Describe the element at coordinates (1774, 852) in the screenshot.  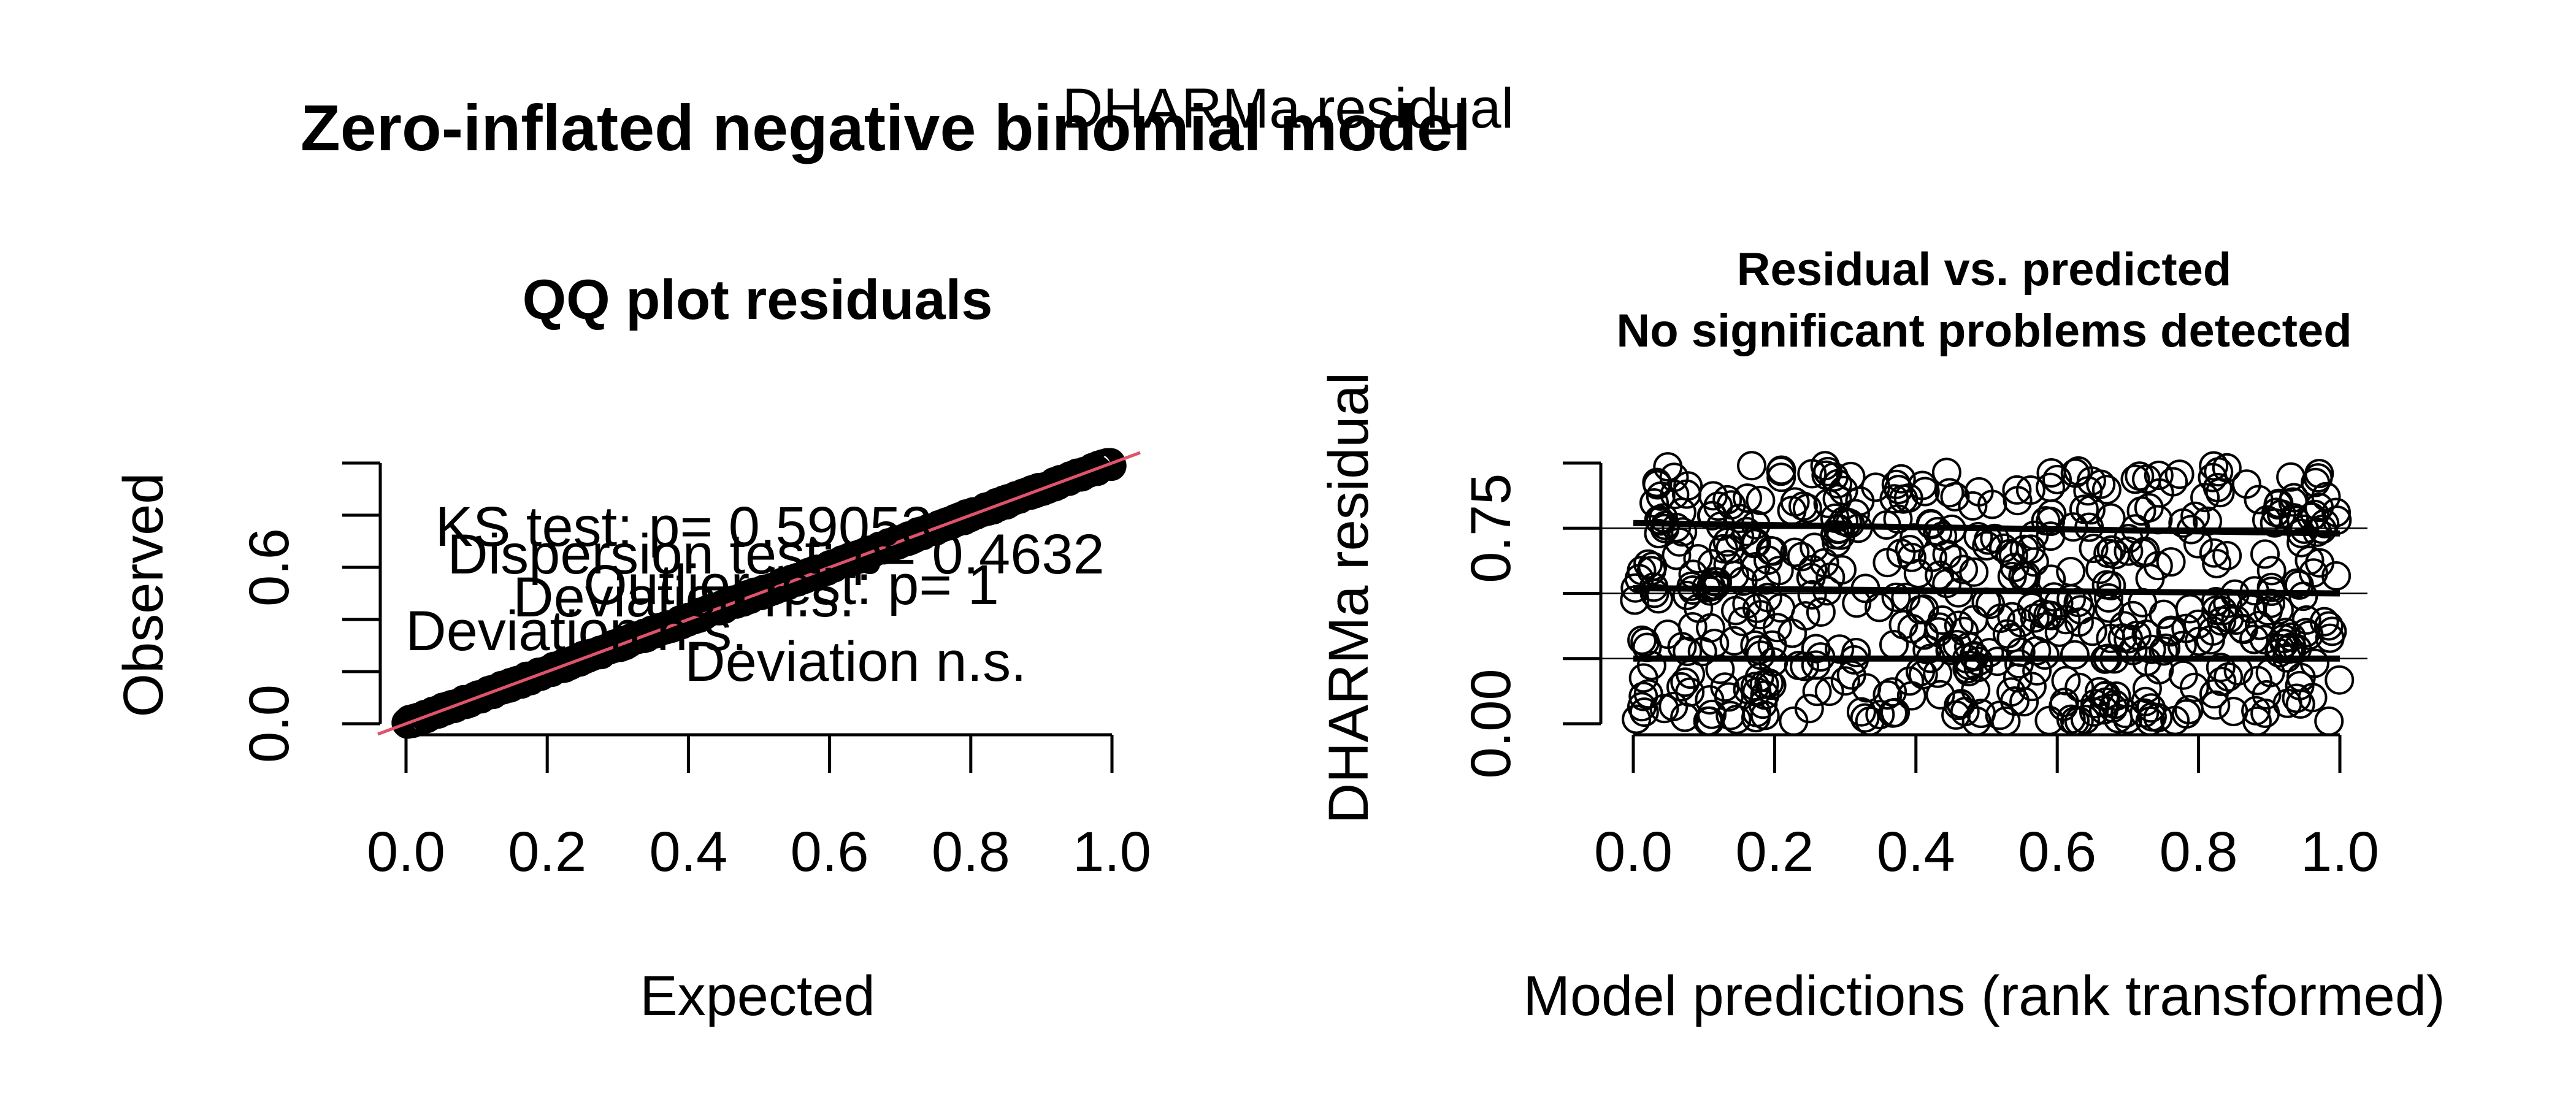
I see `rv-x-tick-label: 0.2` at that location.